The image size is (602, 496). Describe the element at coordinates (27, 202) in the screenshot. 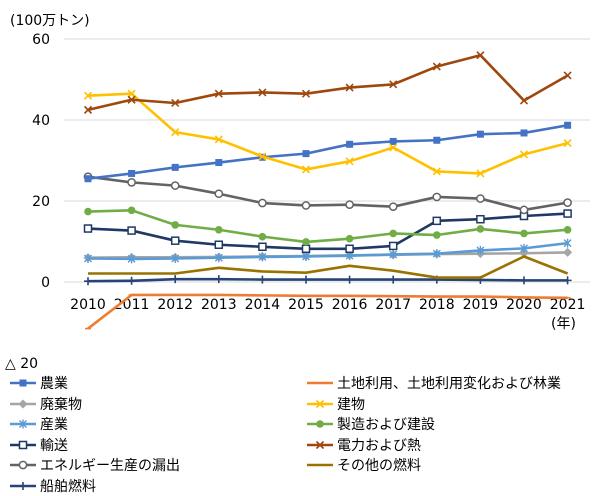

I see `y-axis-ticks: 60 40 20 0 △ 20` at that location.